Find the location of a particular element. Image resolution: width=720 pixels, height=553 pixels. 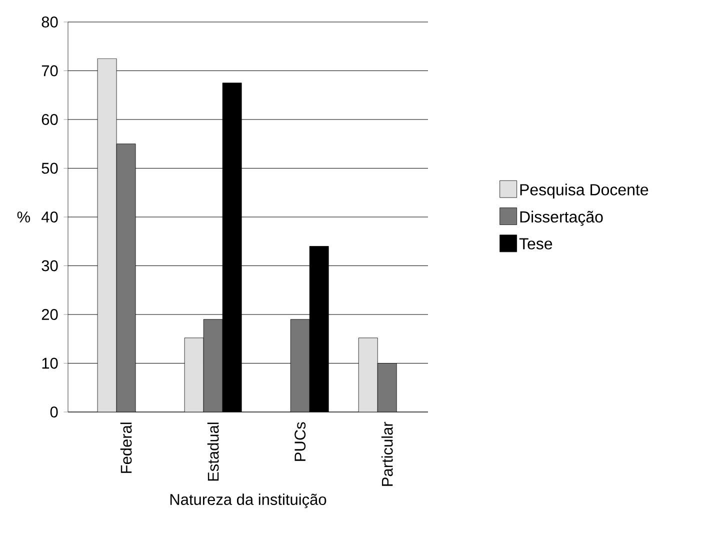

legend-label: Tese is located at coordinates (535, 244).